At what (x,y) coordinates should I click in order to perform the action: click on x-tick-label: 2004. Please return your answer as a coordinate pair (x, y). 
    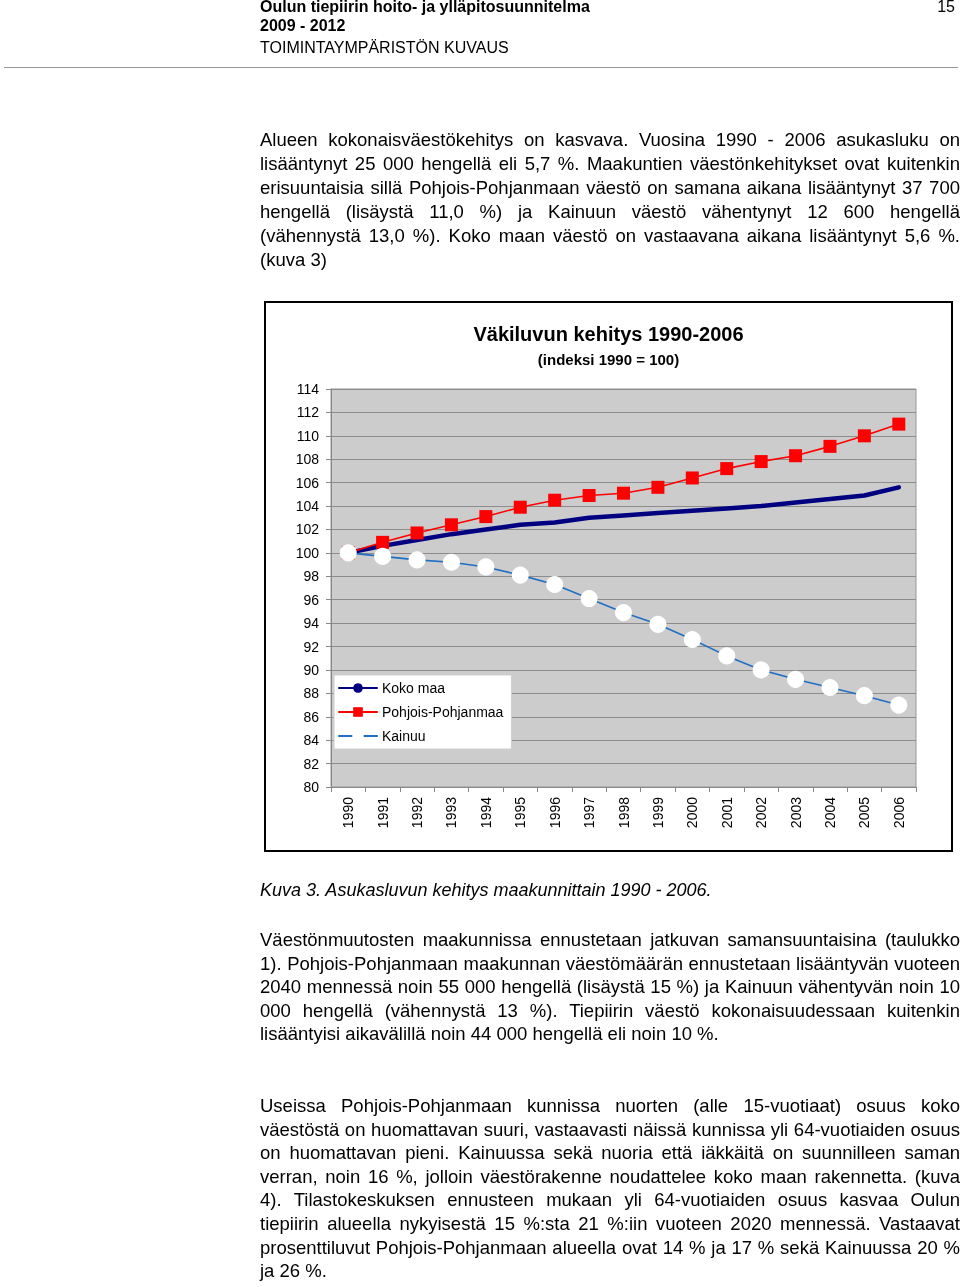
    Looking at the image, I should click on (829, 812).